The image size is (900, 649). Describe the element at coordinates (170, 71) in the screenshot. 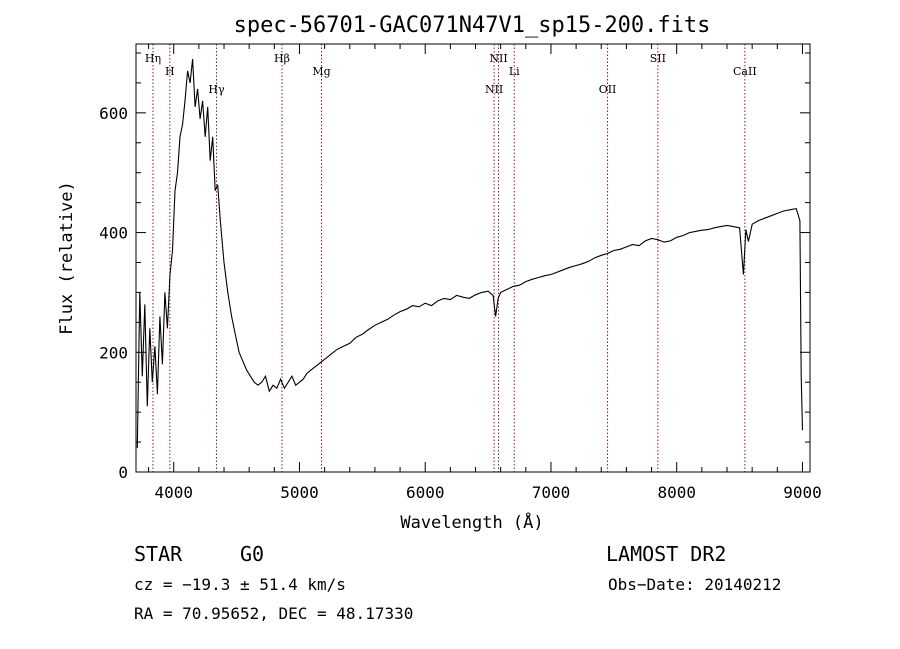

I see `spectral-line-label: H` at that location.